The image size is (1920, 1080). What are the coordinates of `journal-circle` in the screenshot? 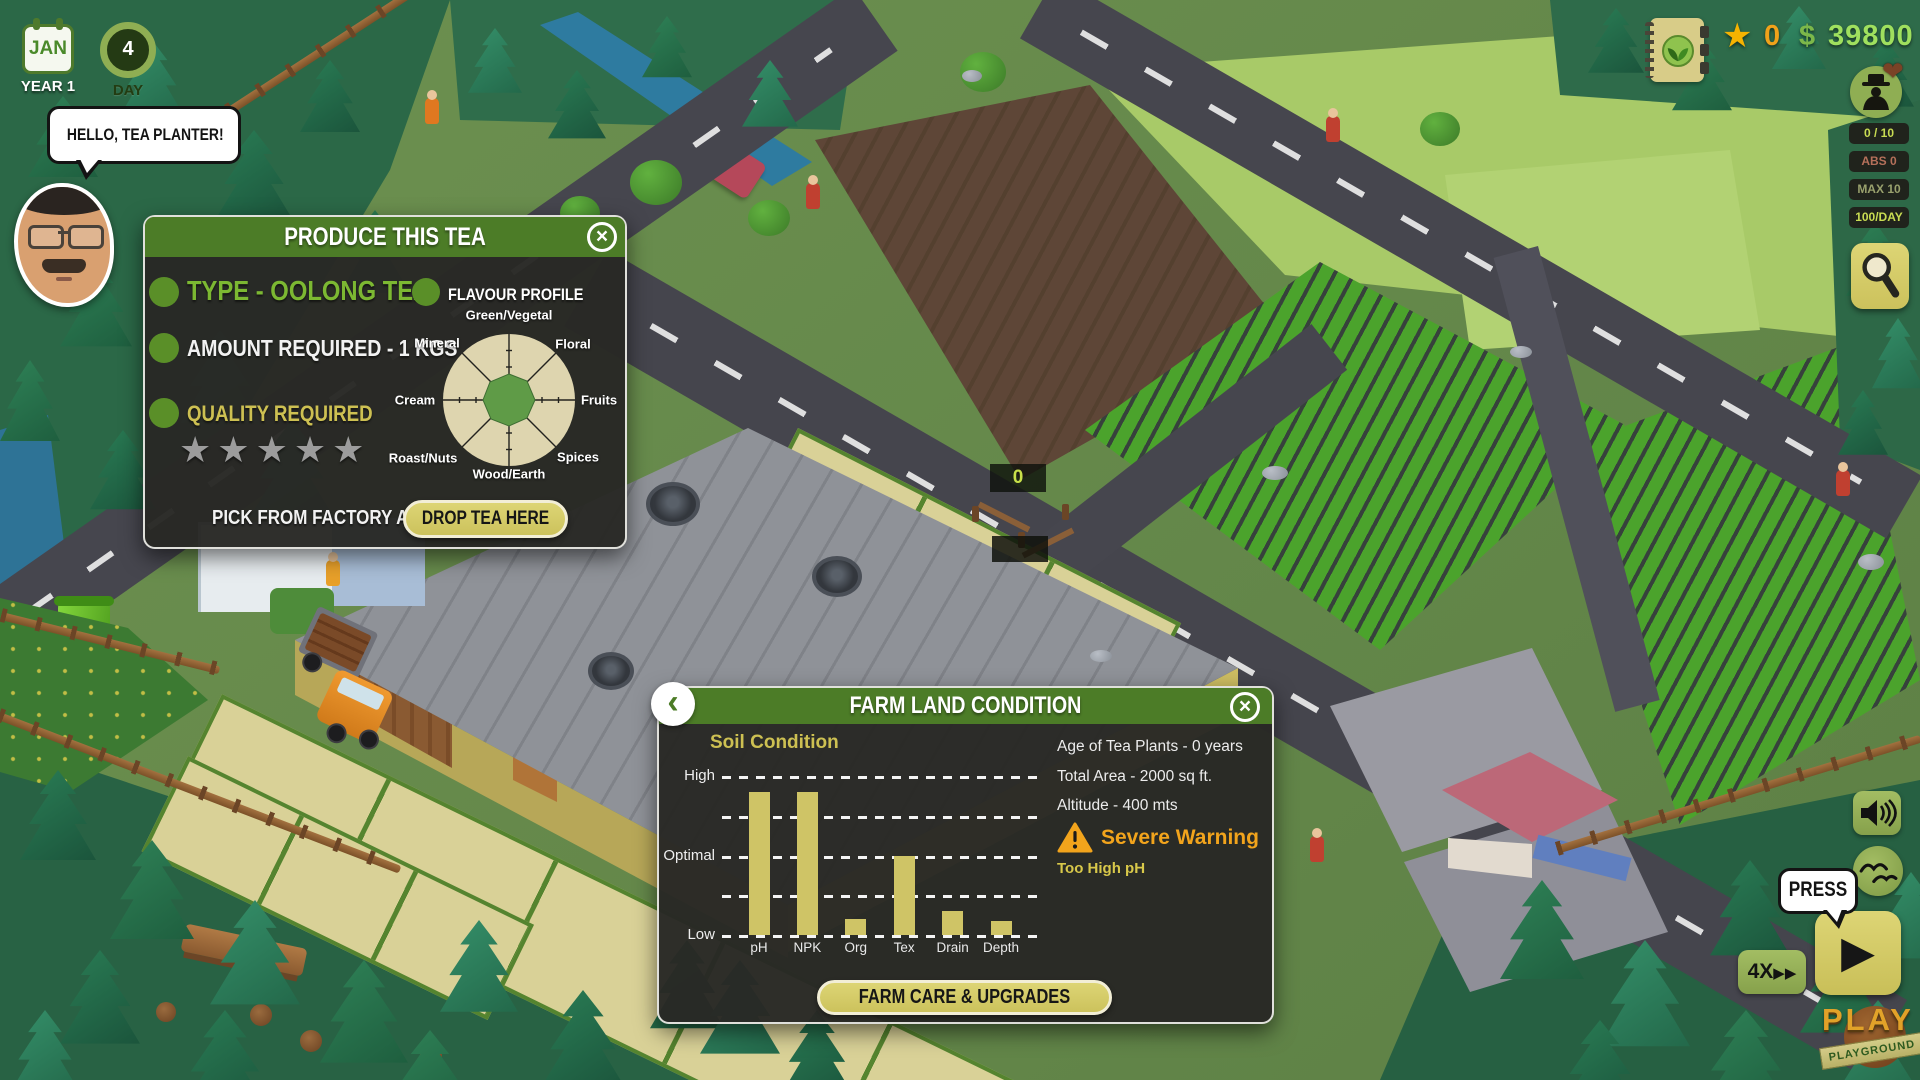 It's located at (1678, 51).